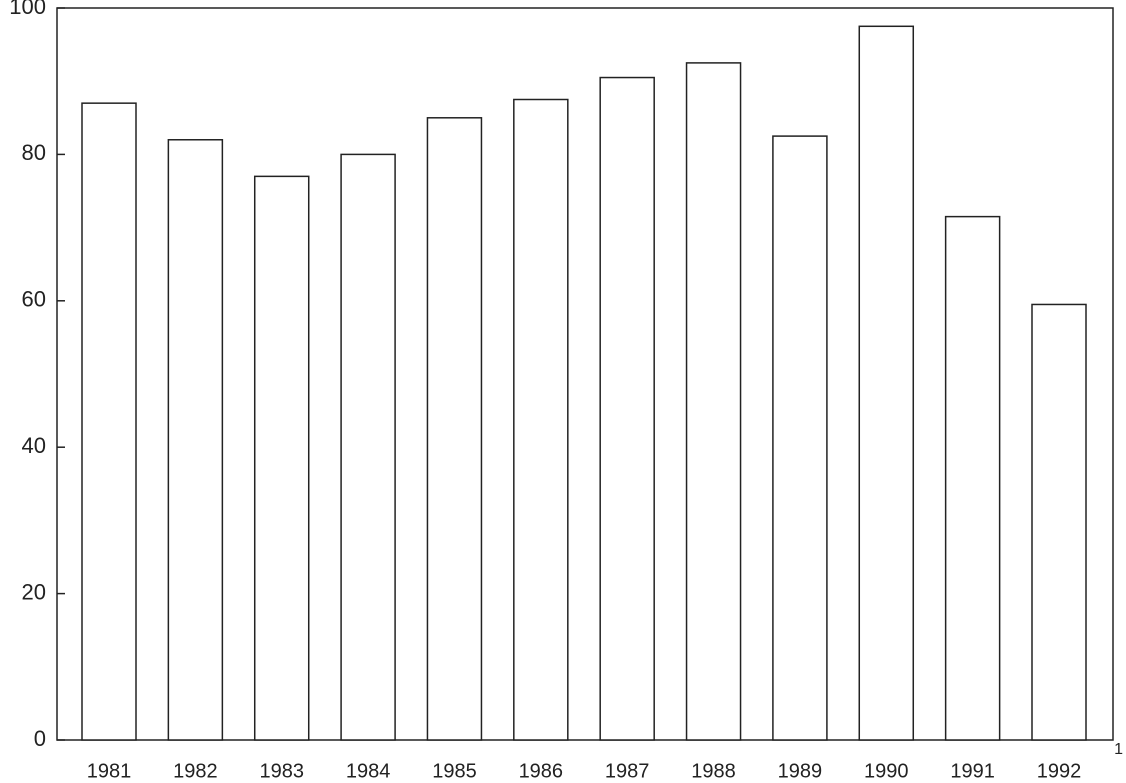 Image resolution: width=1126 pixels, height=783 pixels. What do you see at coordinates (368, 771) in the screenshot?
I see `x-tick-label: 1984` at bounding box center [368, 771].